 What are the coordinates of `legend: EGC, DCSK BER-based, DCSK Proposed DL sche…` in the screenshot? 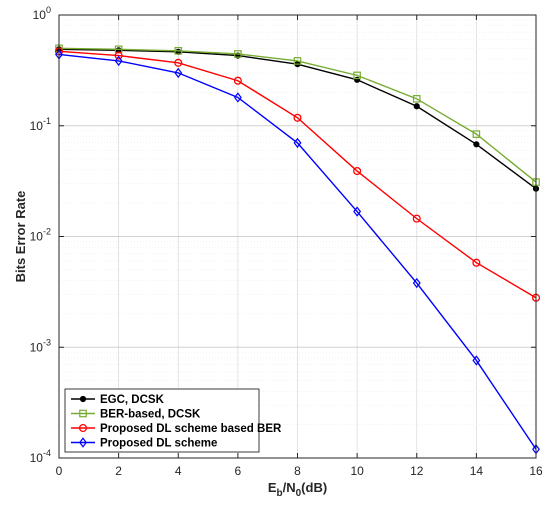 It's located at (173, 420).